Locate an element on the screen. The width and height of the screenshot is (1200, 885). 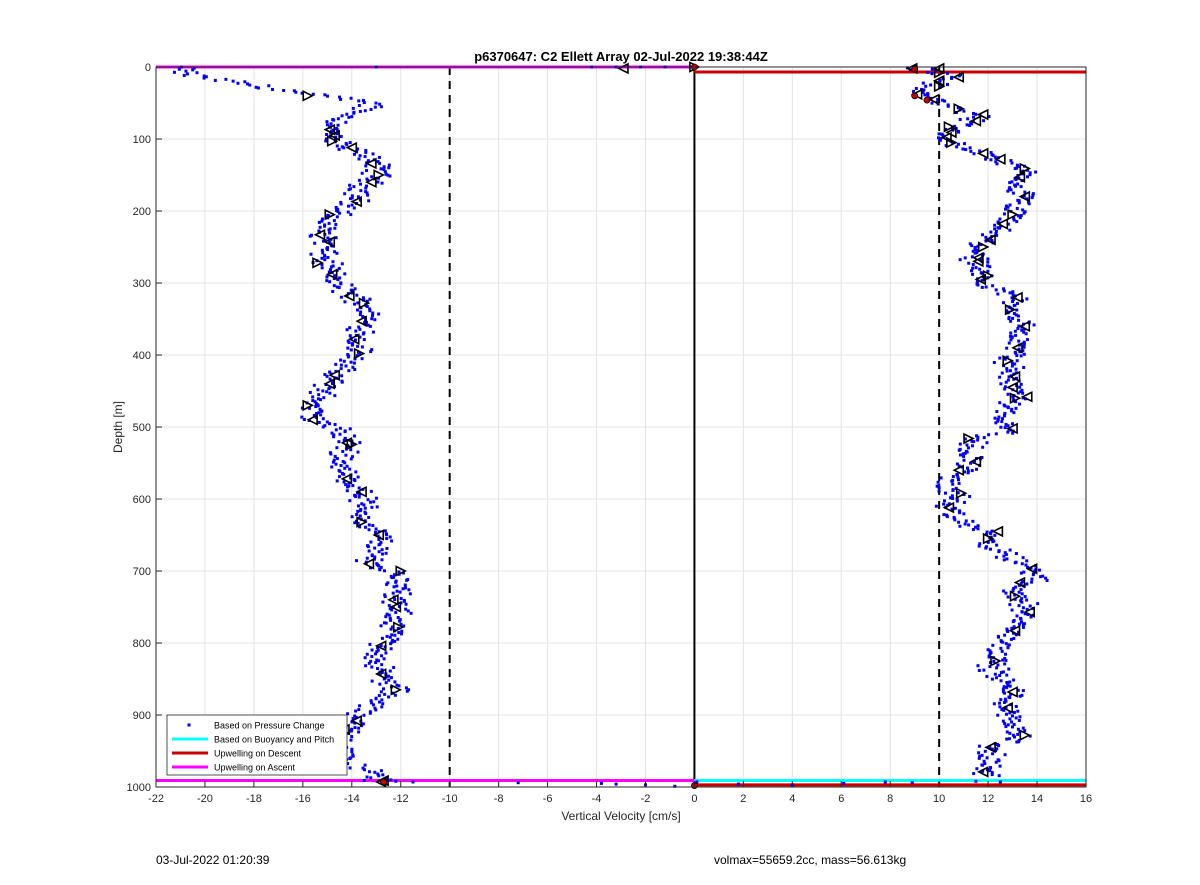
legend-box is located at coordinates (257, 745).